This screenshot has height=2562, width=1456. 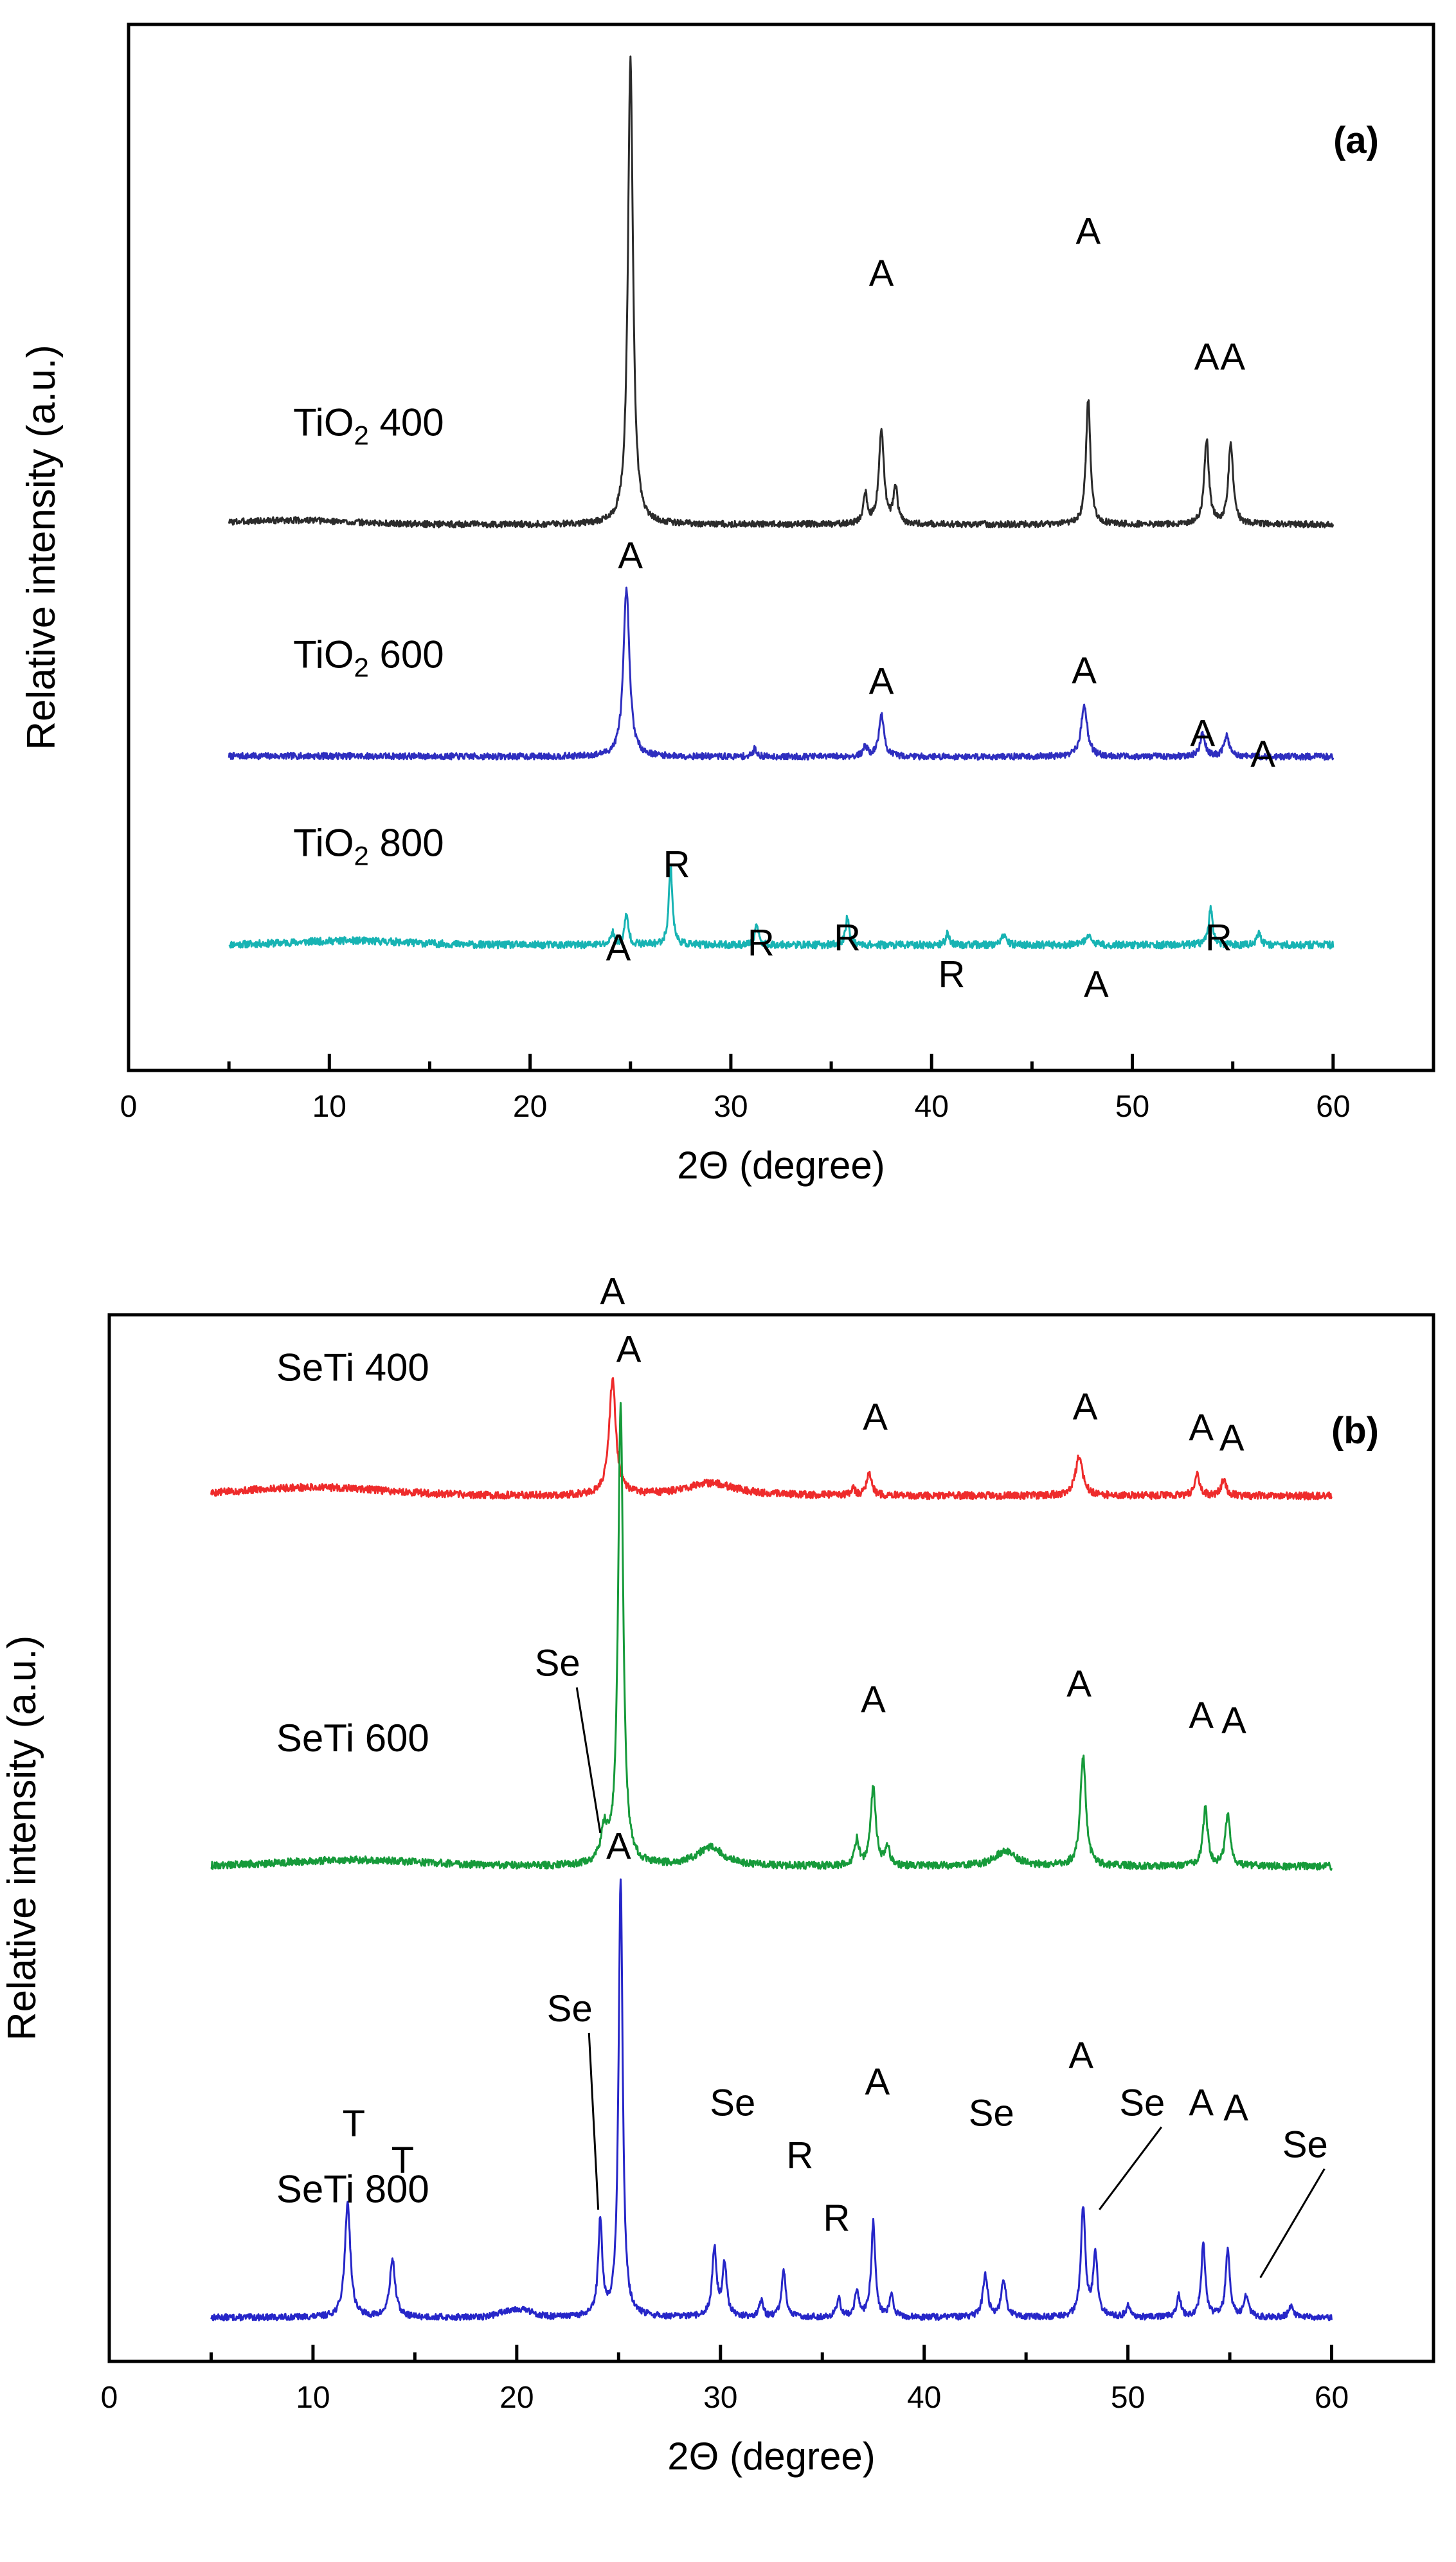 What do you see at coordinates (352, 1739) in the screenshot?
I see `panel-b-series-label-2: SeTi 600` at bounding box center [352, 1739].